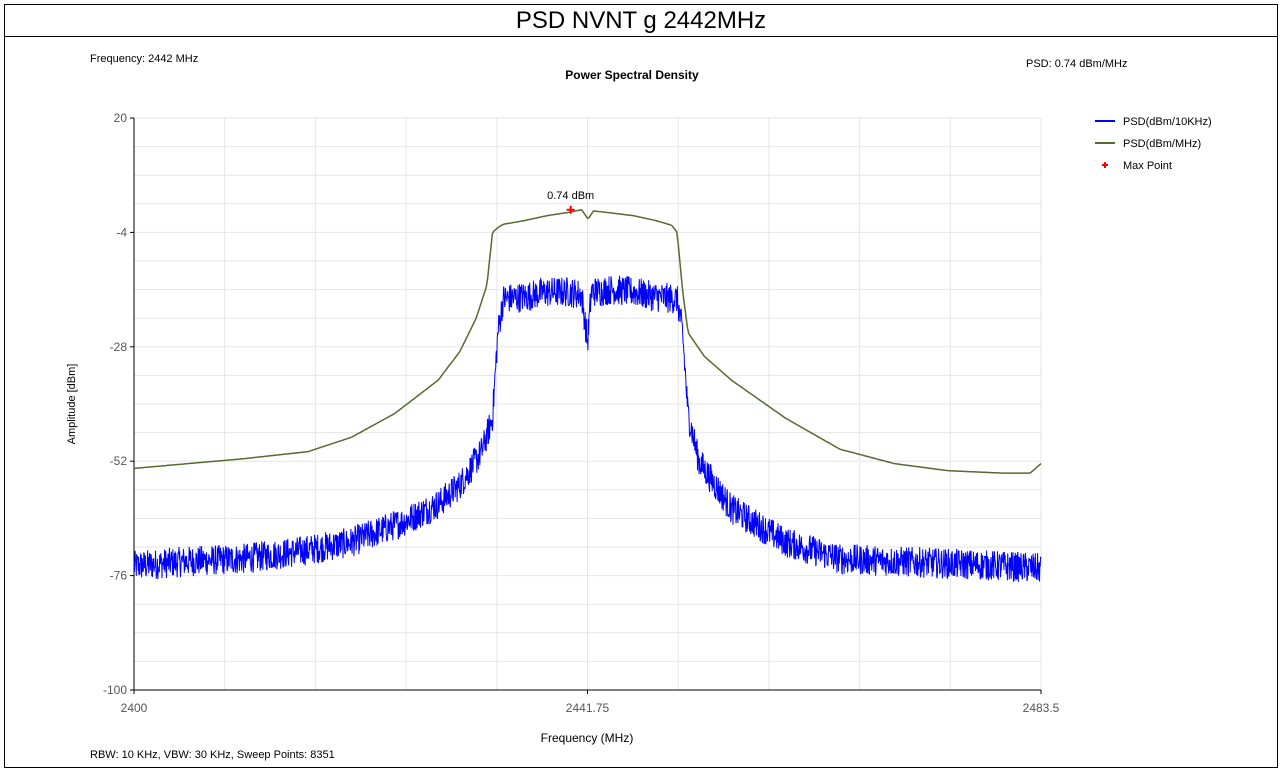 The image size is (1282, 772). What do you see at coordinates (119, 347) in the screenshot?
I see `y-tick-label: -28` at bounding box center [119, 347].